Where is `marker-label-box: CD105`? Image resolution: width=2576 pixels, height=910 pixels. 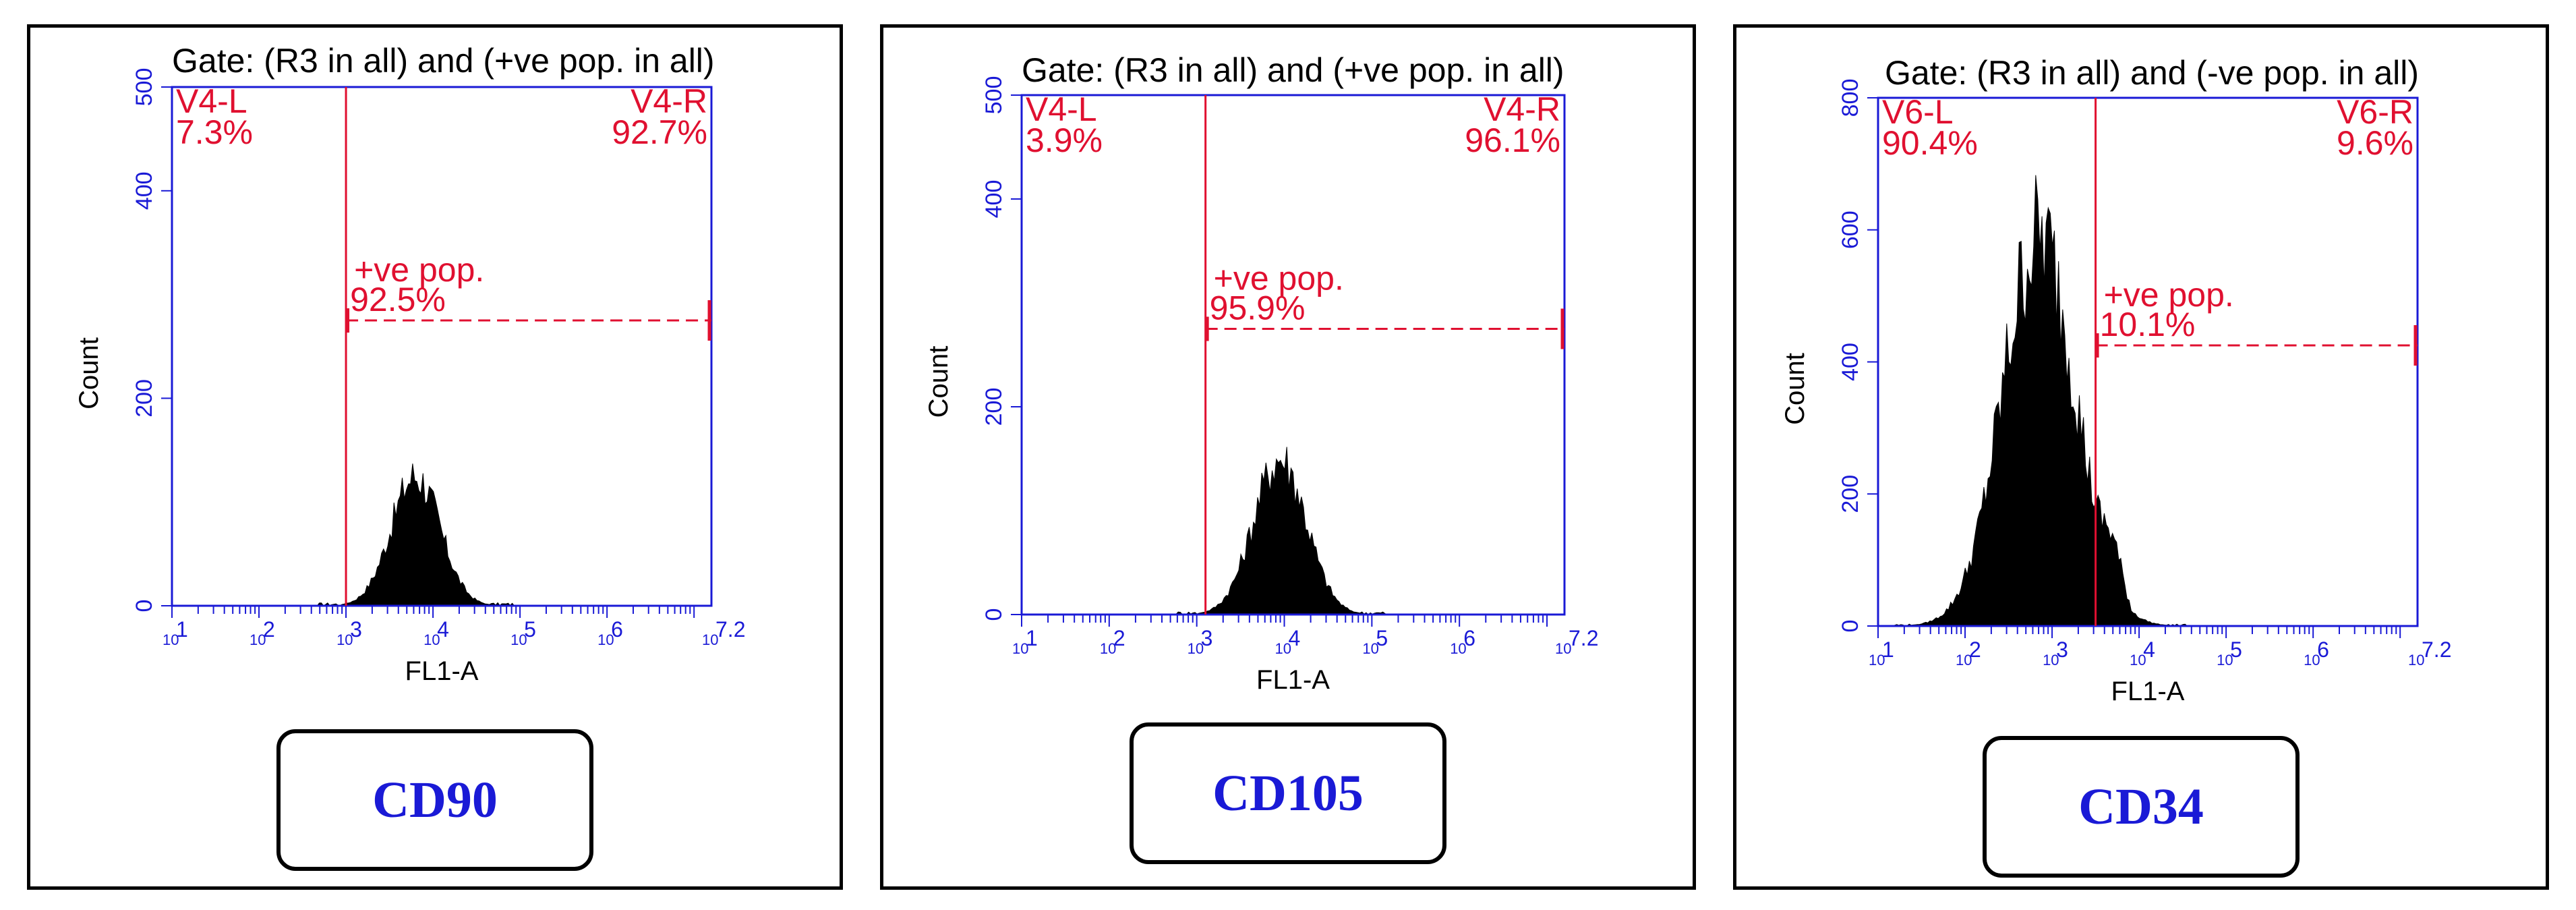
marker-label-box: CD105 is located at coordinates (1288, 793).